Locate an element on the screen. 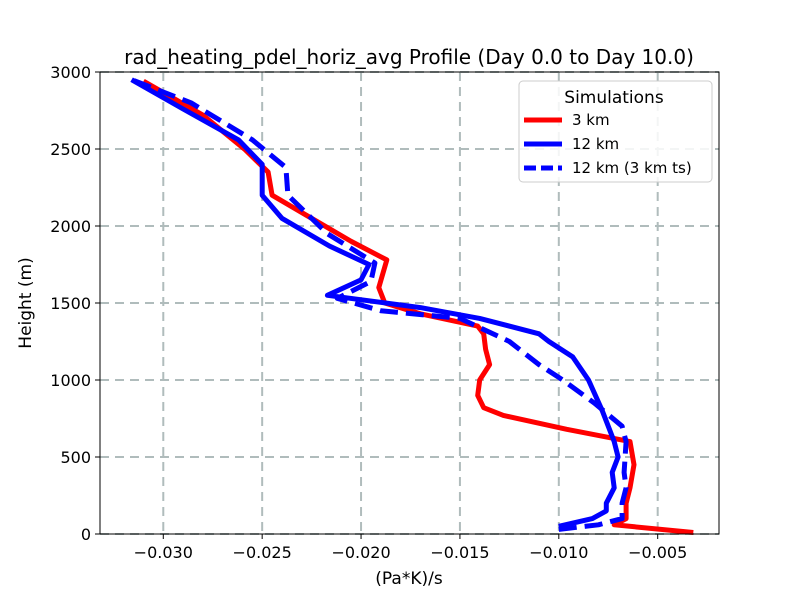 The image size is (800, 600). y-axis-ticks: 0 500 1000 1500 2000 2500 3000 is located at coordinates (75, 303).